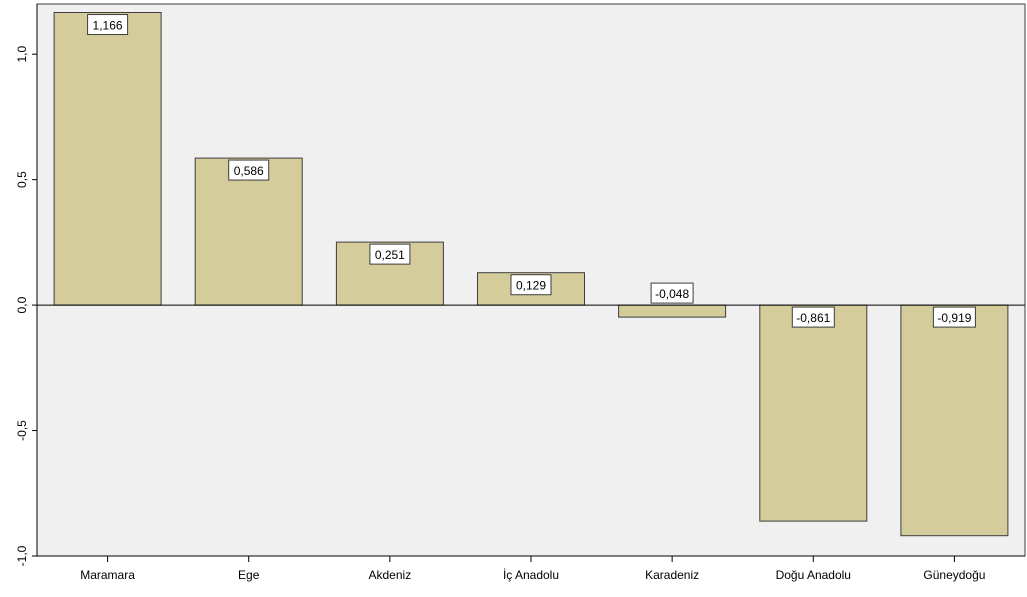 This screenshot has width=1027, height=597. What do you see at coordinates (954, 575) in the screenshot?
I see `x-tick-label-6: Güneydoğu` at bounding box center [954, 575].